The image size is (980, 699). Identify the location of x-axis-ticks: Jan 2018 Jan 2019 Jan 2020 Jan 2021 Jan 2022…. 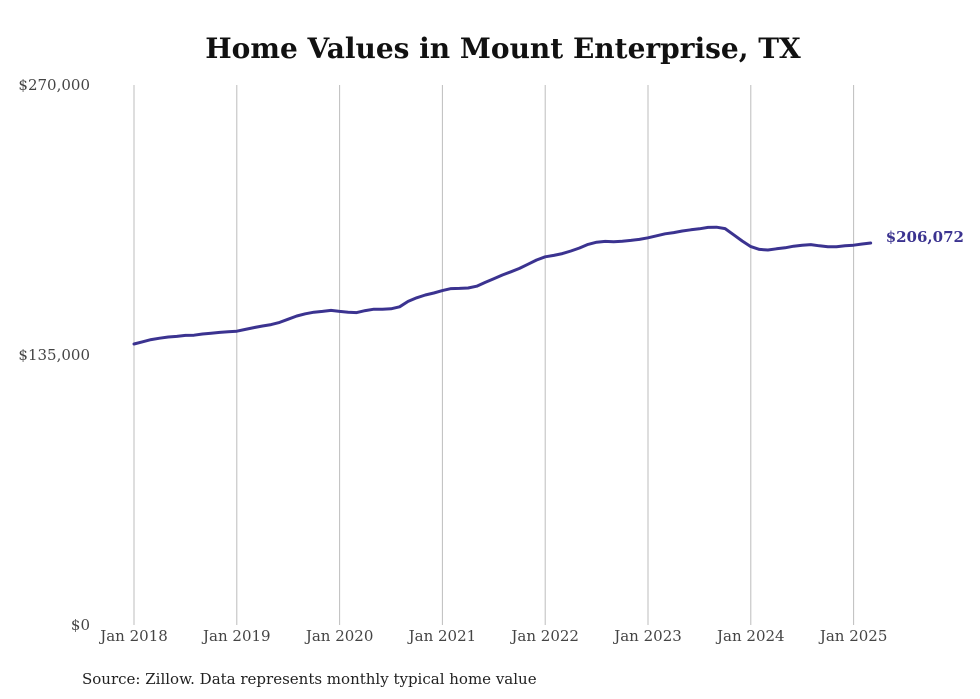
(492, 636).